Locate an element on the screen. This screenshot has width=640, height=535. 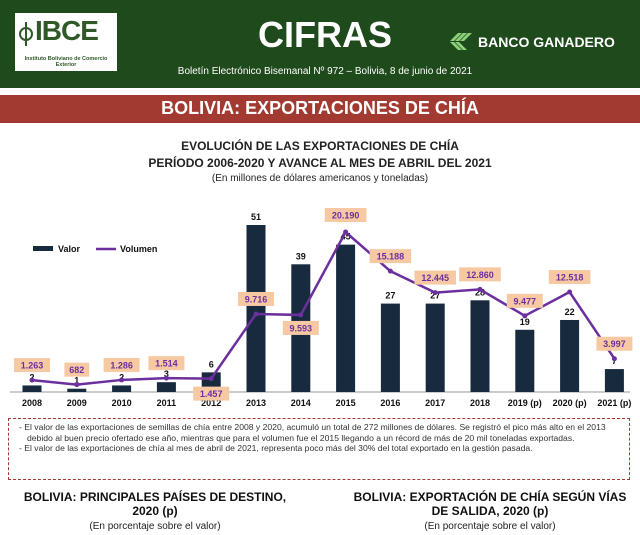
volume-value-label: 12.518 is located at coordinates (570, 278).